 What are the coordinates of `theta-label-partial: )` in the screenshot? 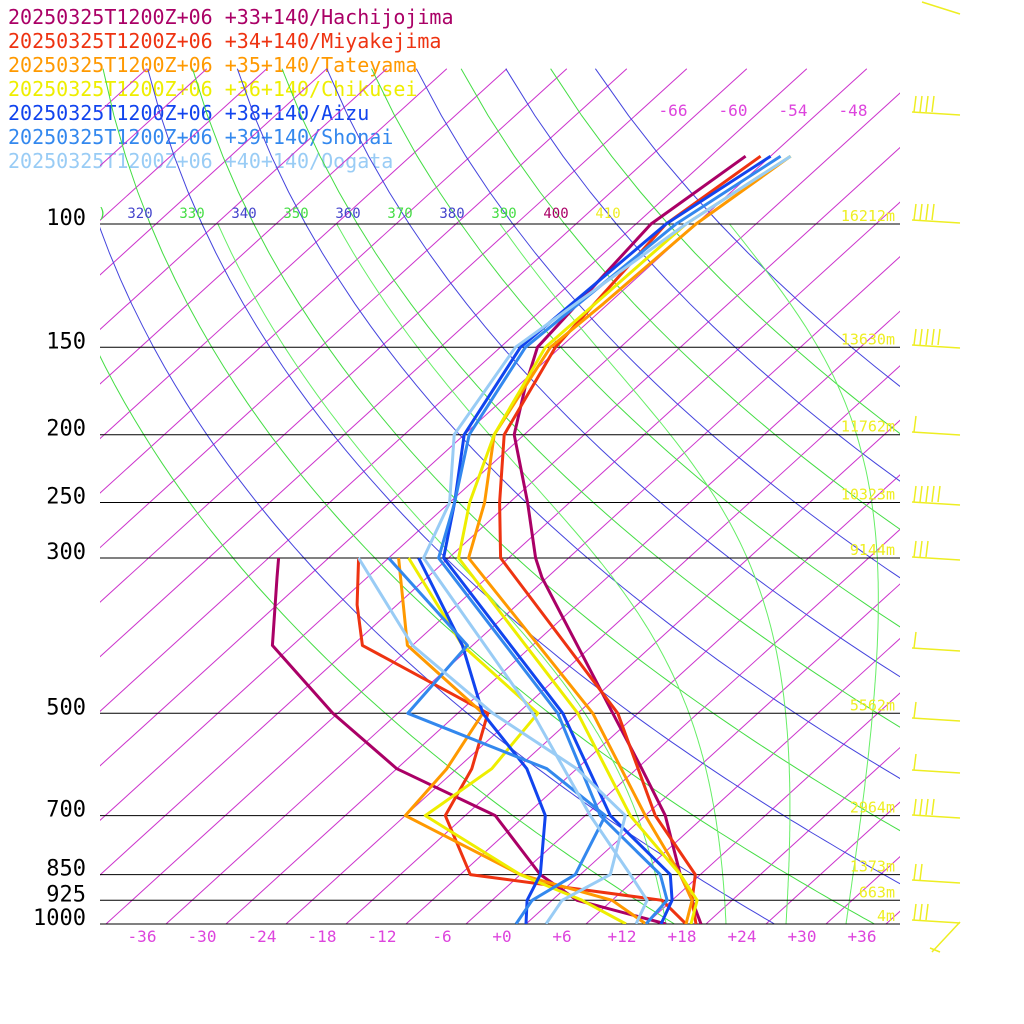 It's located at (102, 214).